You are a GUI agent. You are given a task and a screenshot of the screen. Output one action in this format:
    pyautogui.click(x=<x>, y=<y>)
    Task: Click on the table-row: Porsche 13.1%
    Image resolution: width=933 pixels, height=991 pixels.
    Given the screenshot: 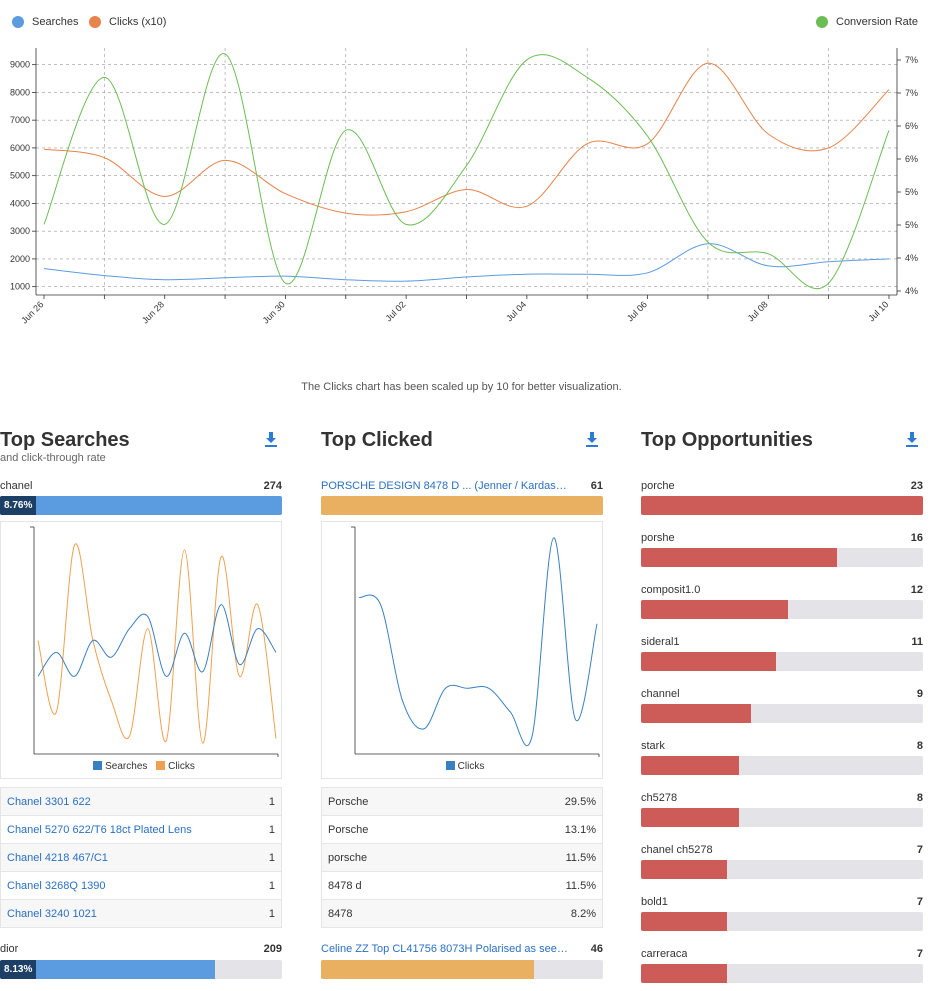 What is the action you would take?
    pyautogui.click(x=462, y=829)
    